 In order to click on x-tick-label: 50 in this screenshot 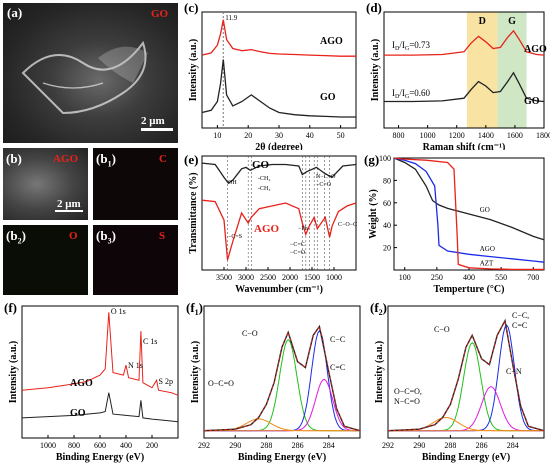, I will do `click(341, 135)`.